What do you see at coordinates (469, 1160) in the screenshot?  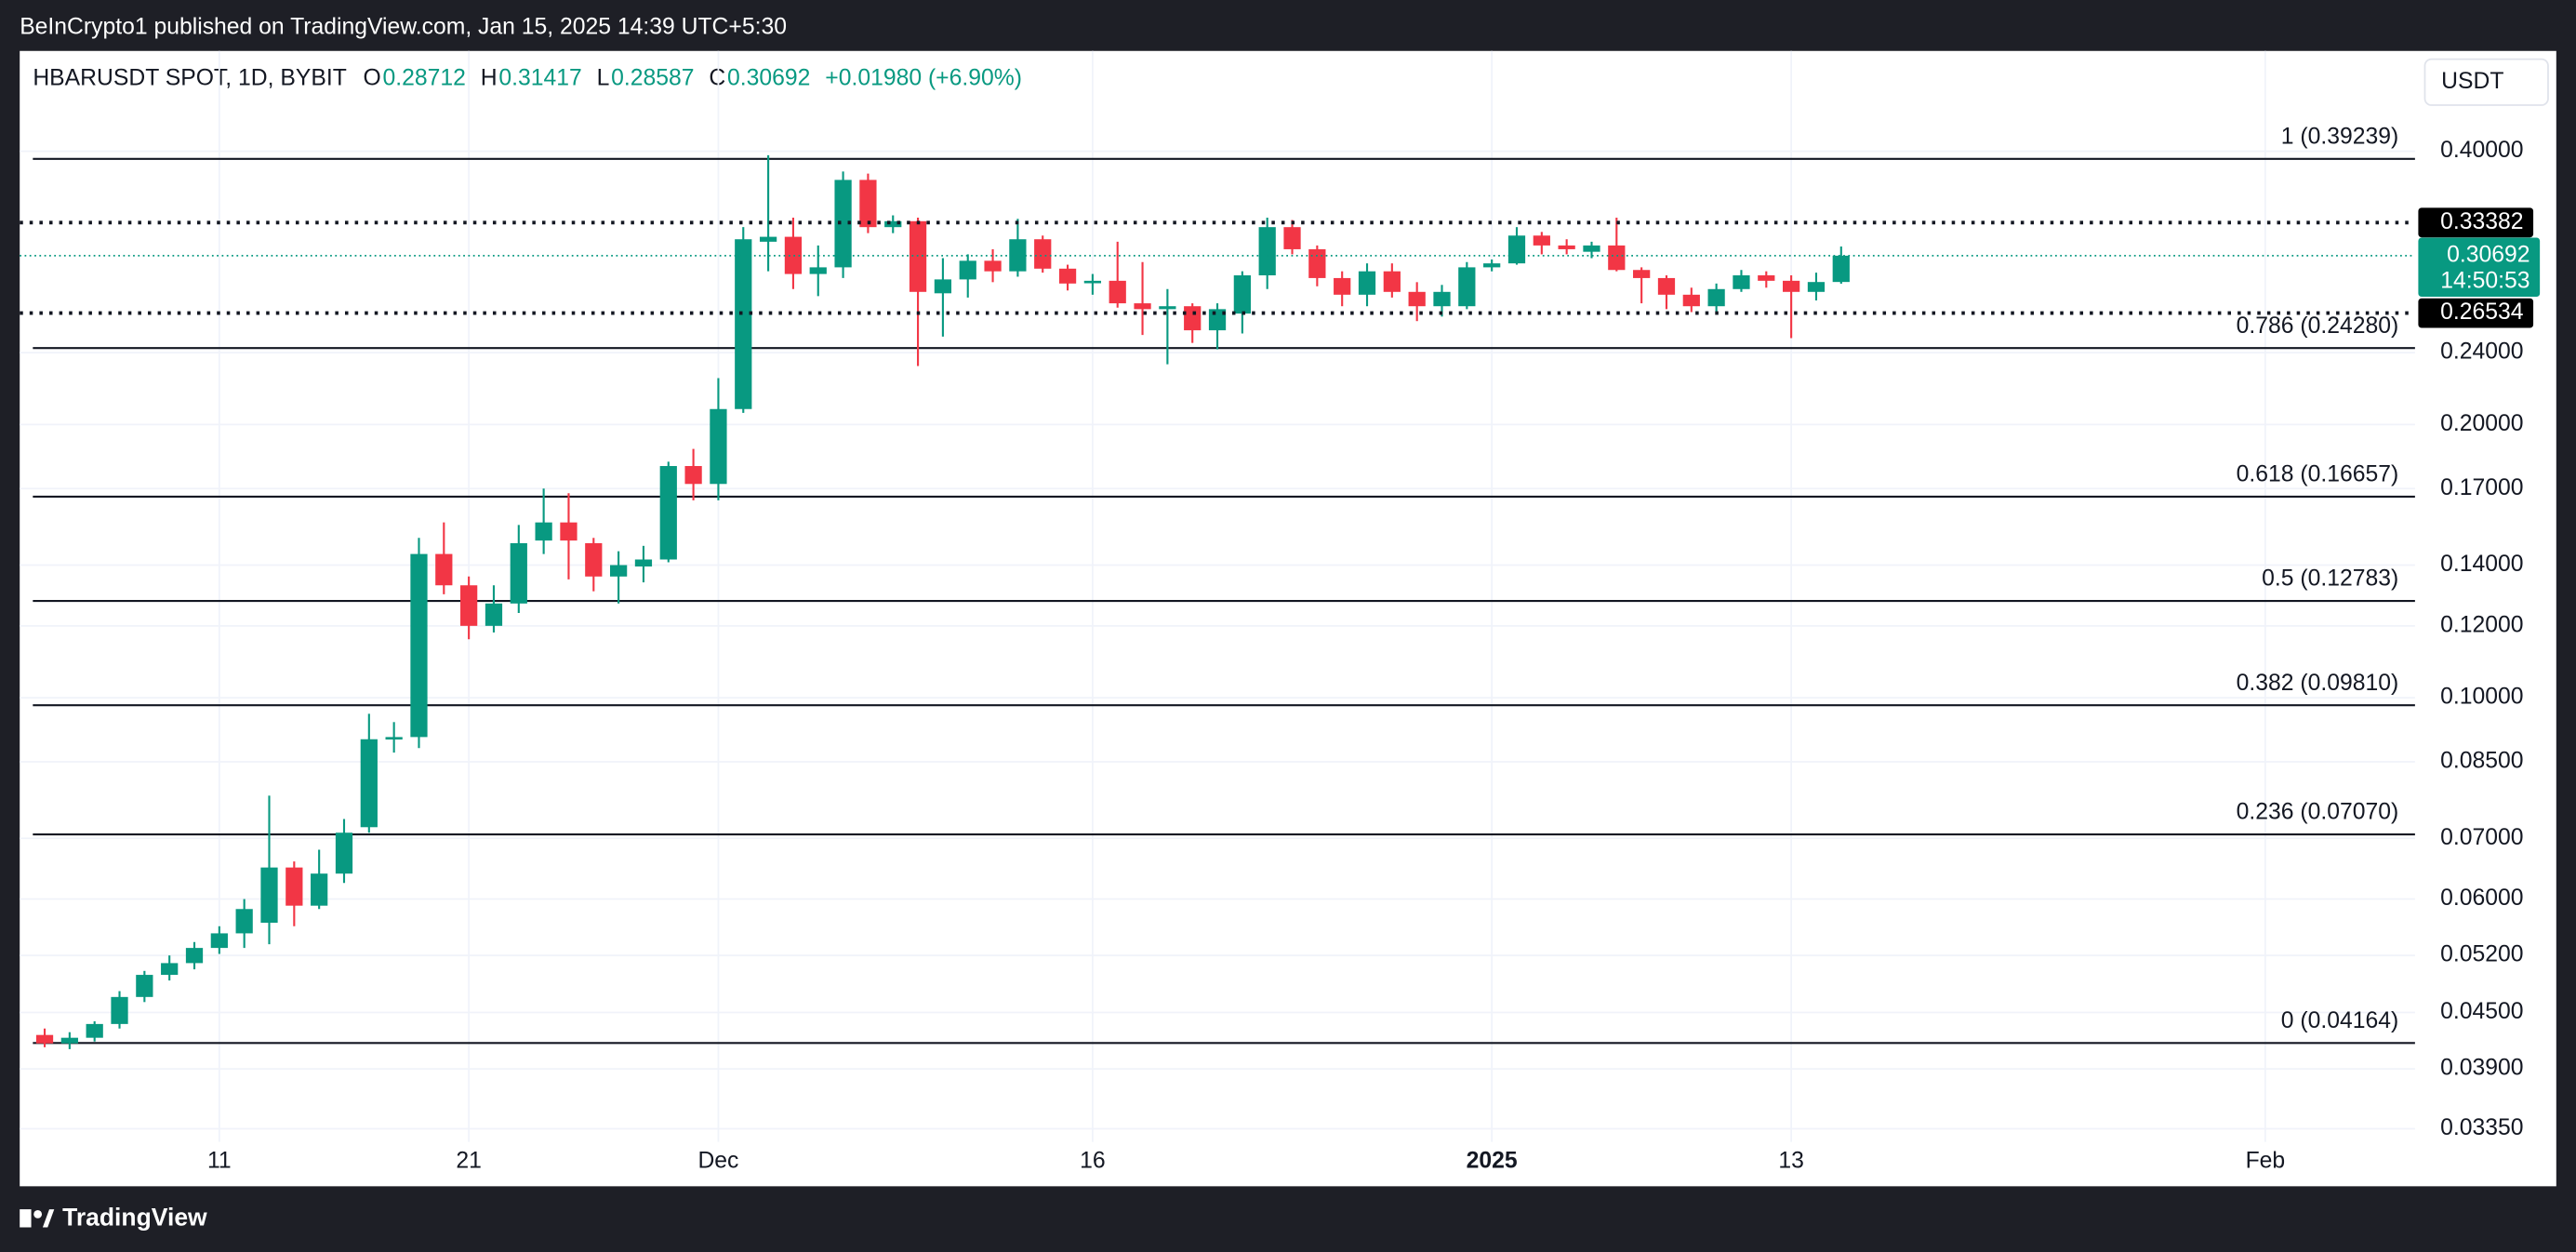 I see `x-tick-label: 21` at bounding box center [469, 1160].